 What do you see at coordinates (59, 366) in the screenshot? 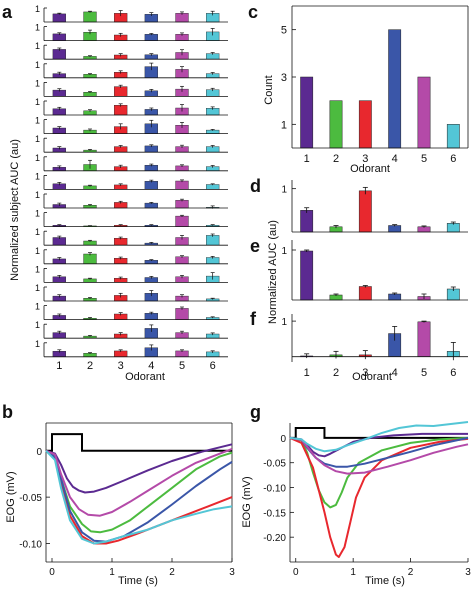
I see `x-tick-label: 1` at bounding box center [59, 366].